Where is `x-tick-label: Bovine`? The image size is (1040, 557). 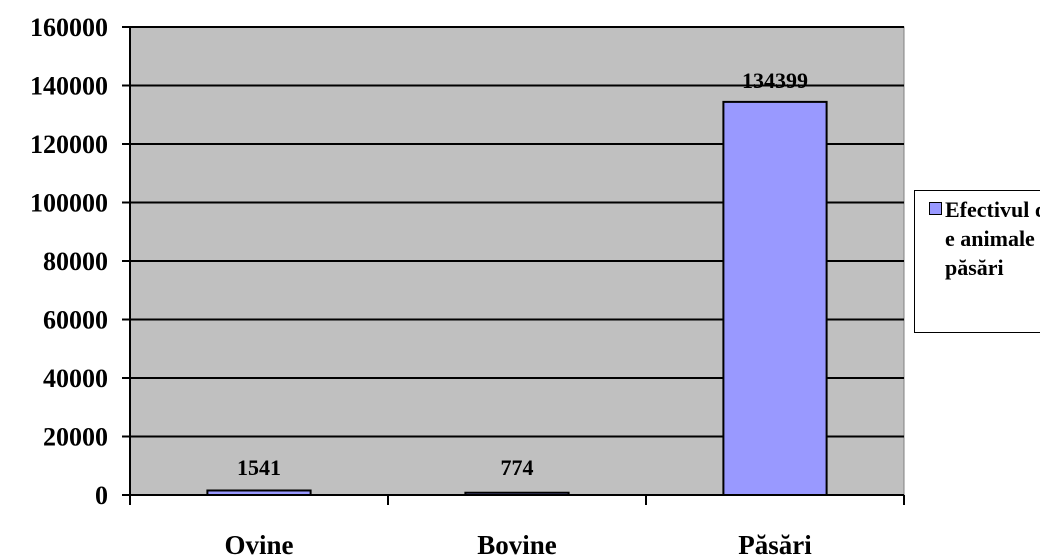
x-tick-label: Bovine is located at coordinates (517, 543).